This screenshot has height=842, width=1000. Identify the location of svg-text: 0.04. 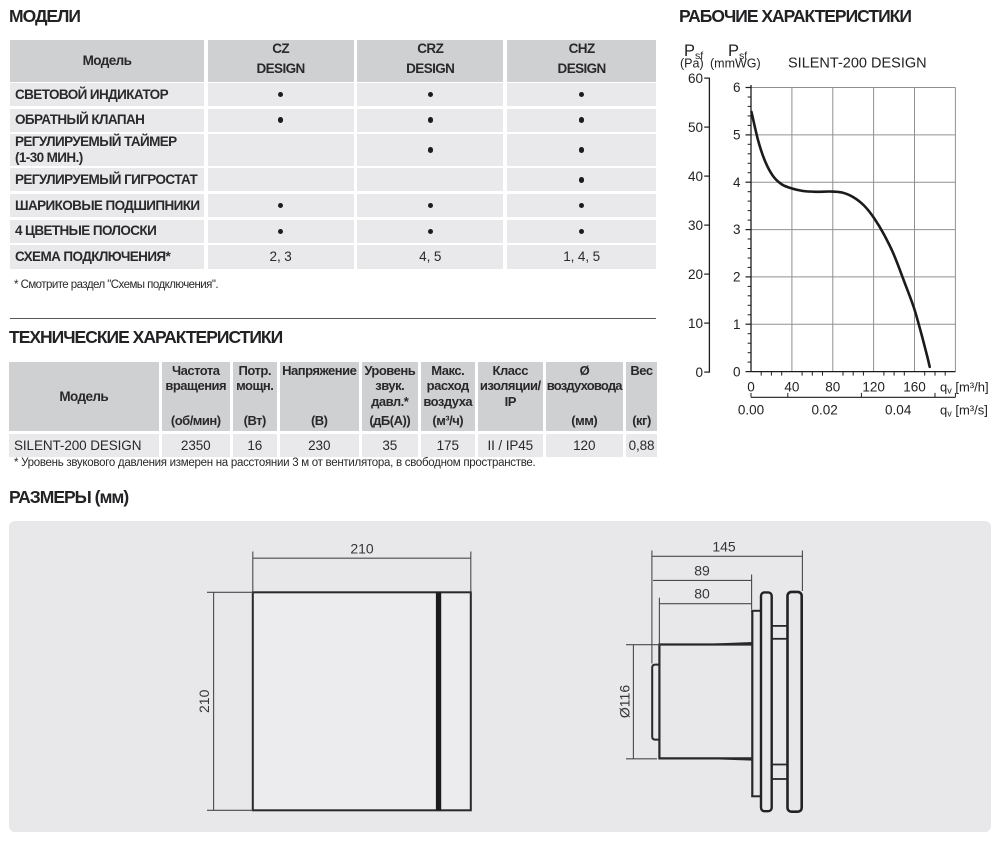
(898, 410).